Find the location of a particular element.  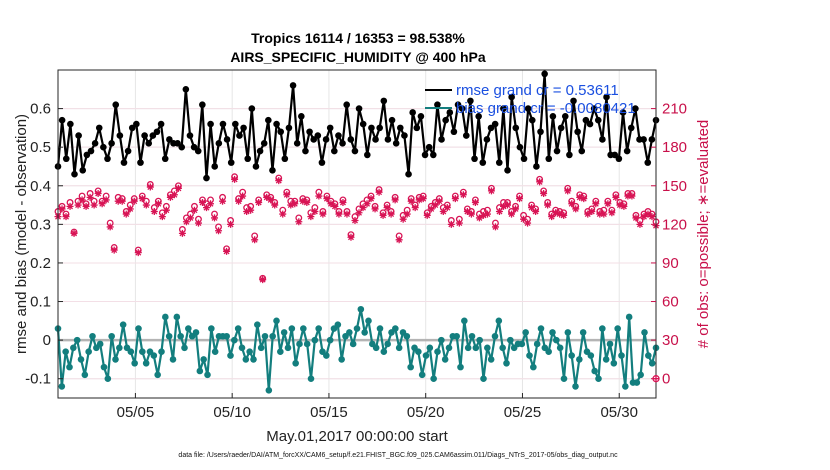

annotation-evaluated-marker is located at coordinates (656, 379).